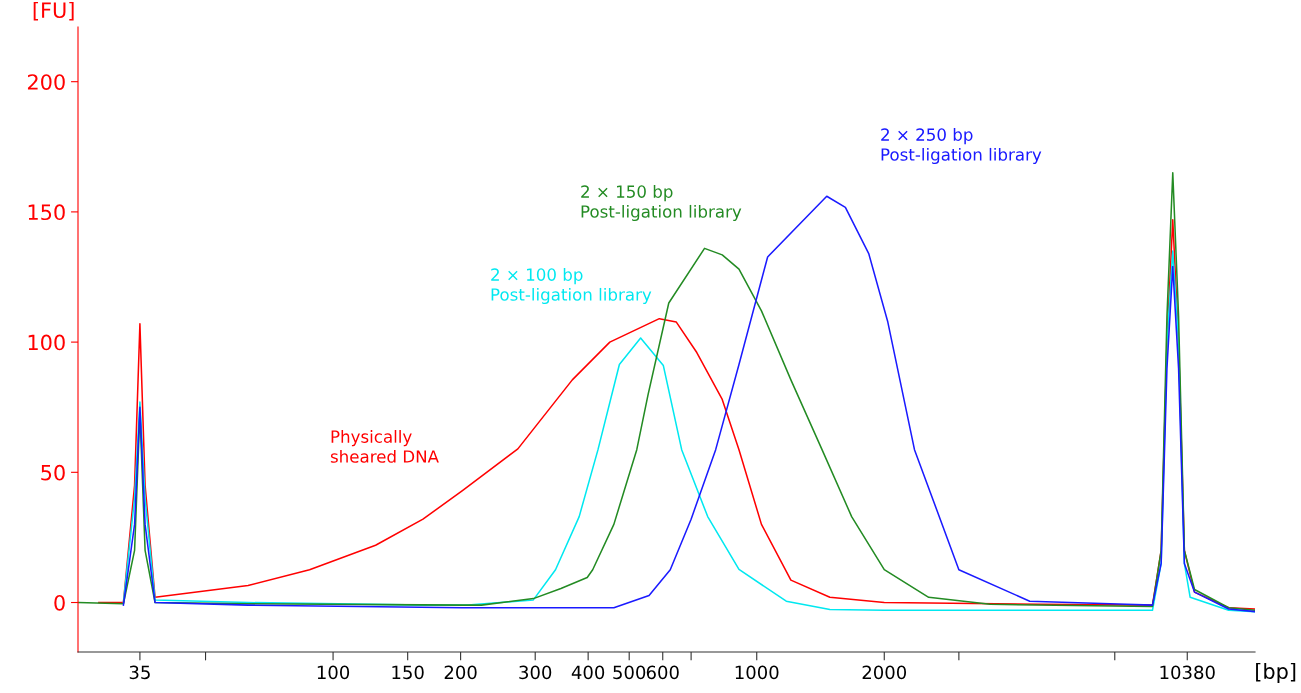 The height and width of the screenshot is (693, 1301). I want to click on y-tick-label: 50, so click(53, 472).